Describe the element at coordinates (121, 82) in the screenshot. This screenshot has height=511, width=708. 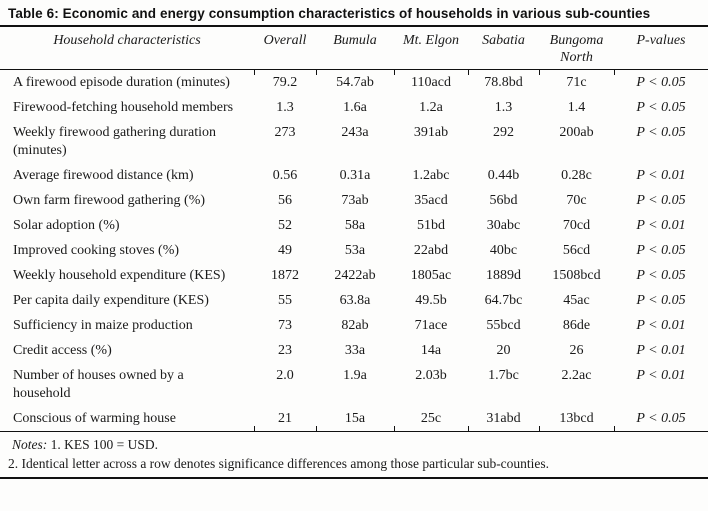
I see `row-label: A firewood episode duration (minutes)` at that location.